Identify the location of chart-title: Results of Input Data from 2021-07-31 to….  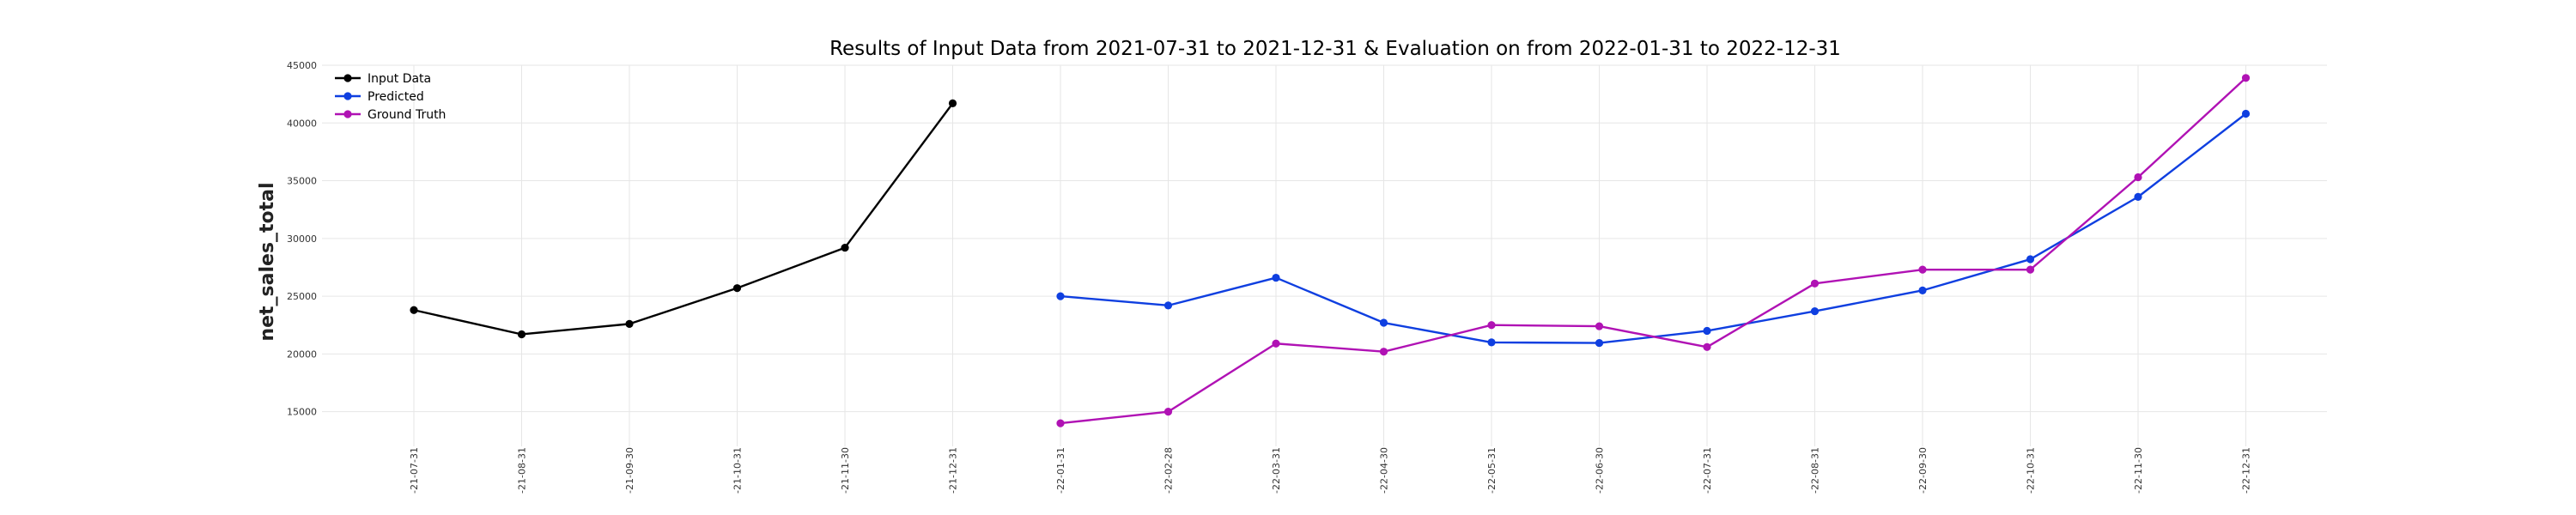
(1335, 49).